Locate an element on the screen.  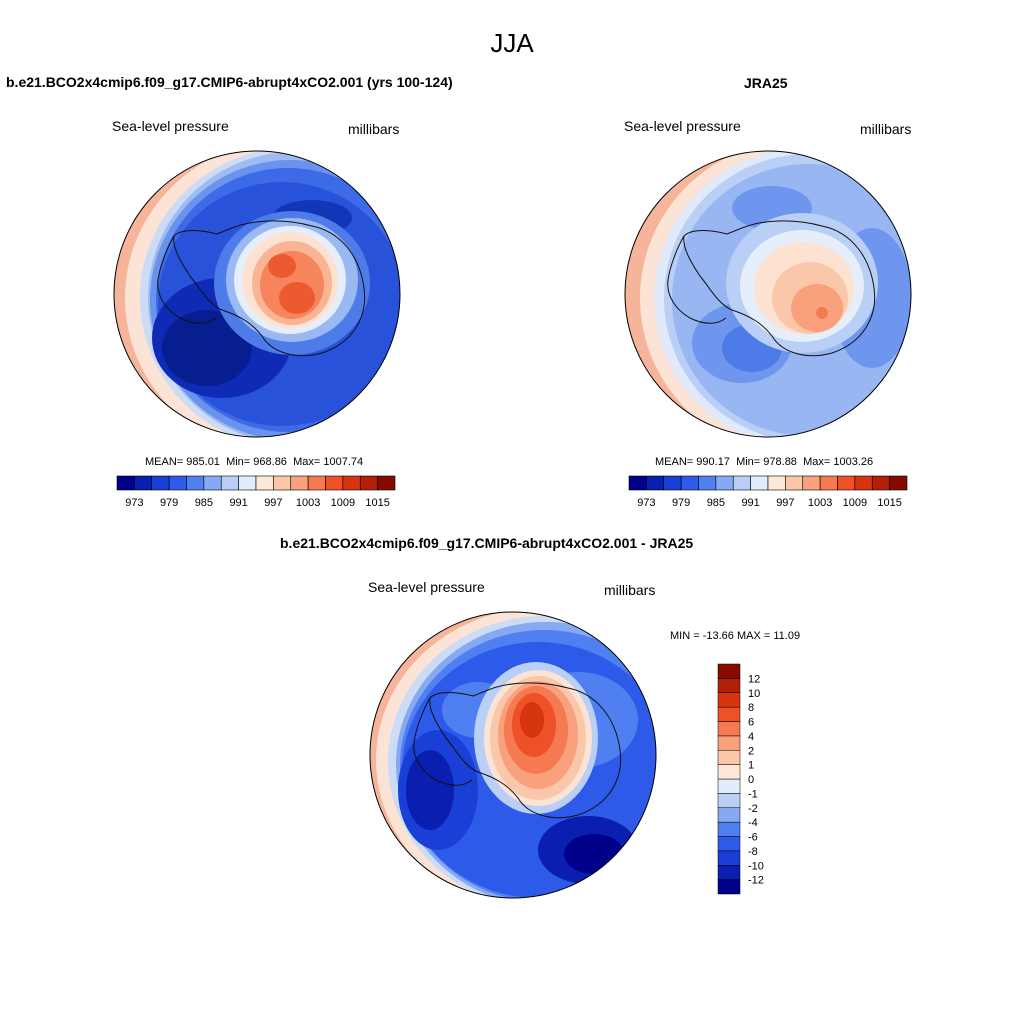
diff-colorbar-tick-label: 6 is located at coordinates (751, 723).